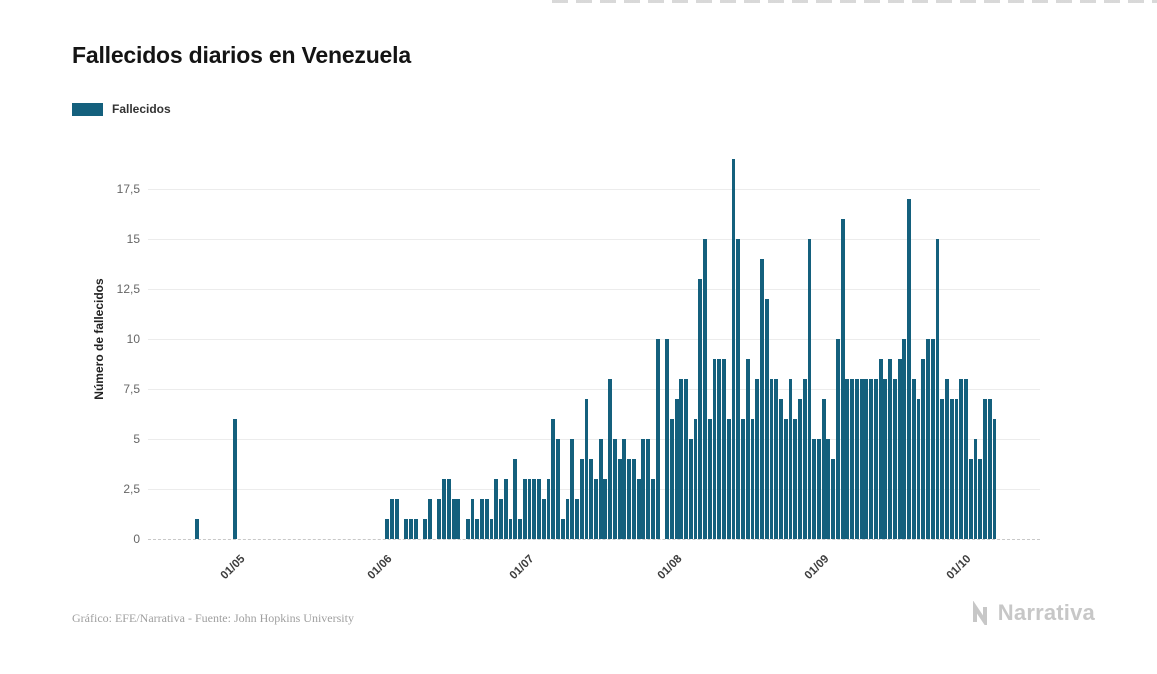  What do you see at coordinates (233, 567) in the screenshot?
I see `x-tick-label: 01/05` at bounding box center [233, 567].